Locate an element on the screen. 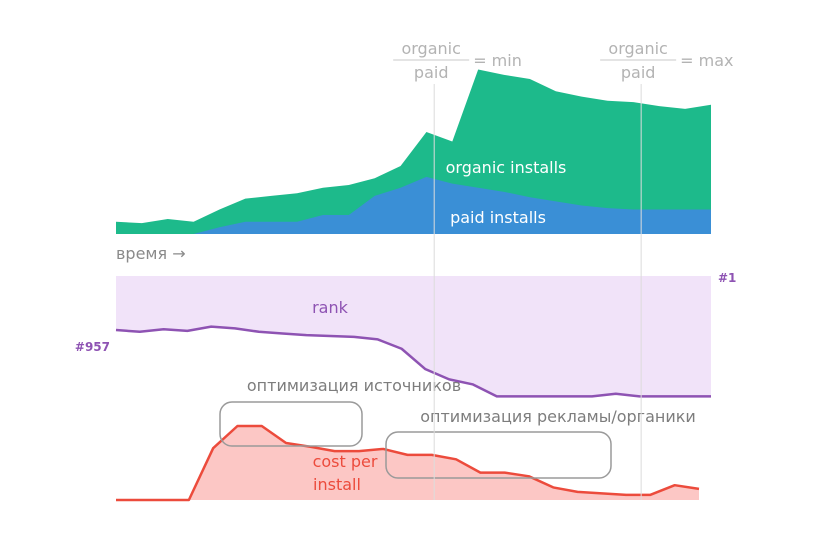 Image resolution: width=837 pixels, height=536 pixels. rank-line is located at coordinates (413, 361).